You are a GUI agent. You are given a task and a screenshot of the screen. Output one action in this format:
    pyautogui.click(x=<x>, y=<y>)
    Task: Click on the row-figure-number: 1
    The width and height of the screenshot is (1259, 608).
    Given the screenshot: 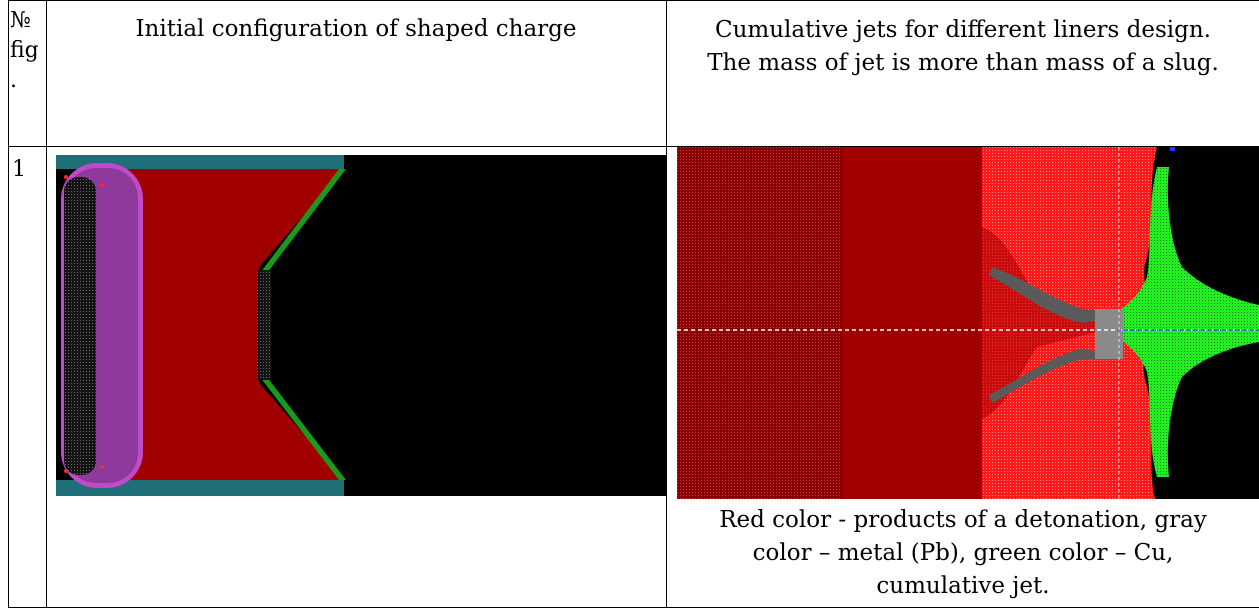 What is the action you would take?
    pyautogui.click(x=19, y=169)
    